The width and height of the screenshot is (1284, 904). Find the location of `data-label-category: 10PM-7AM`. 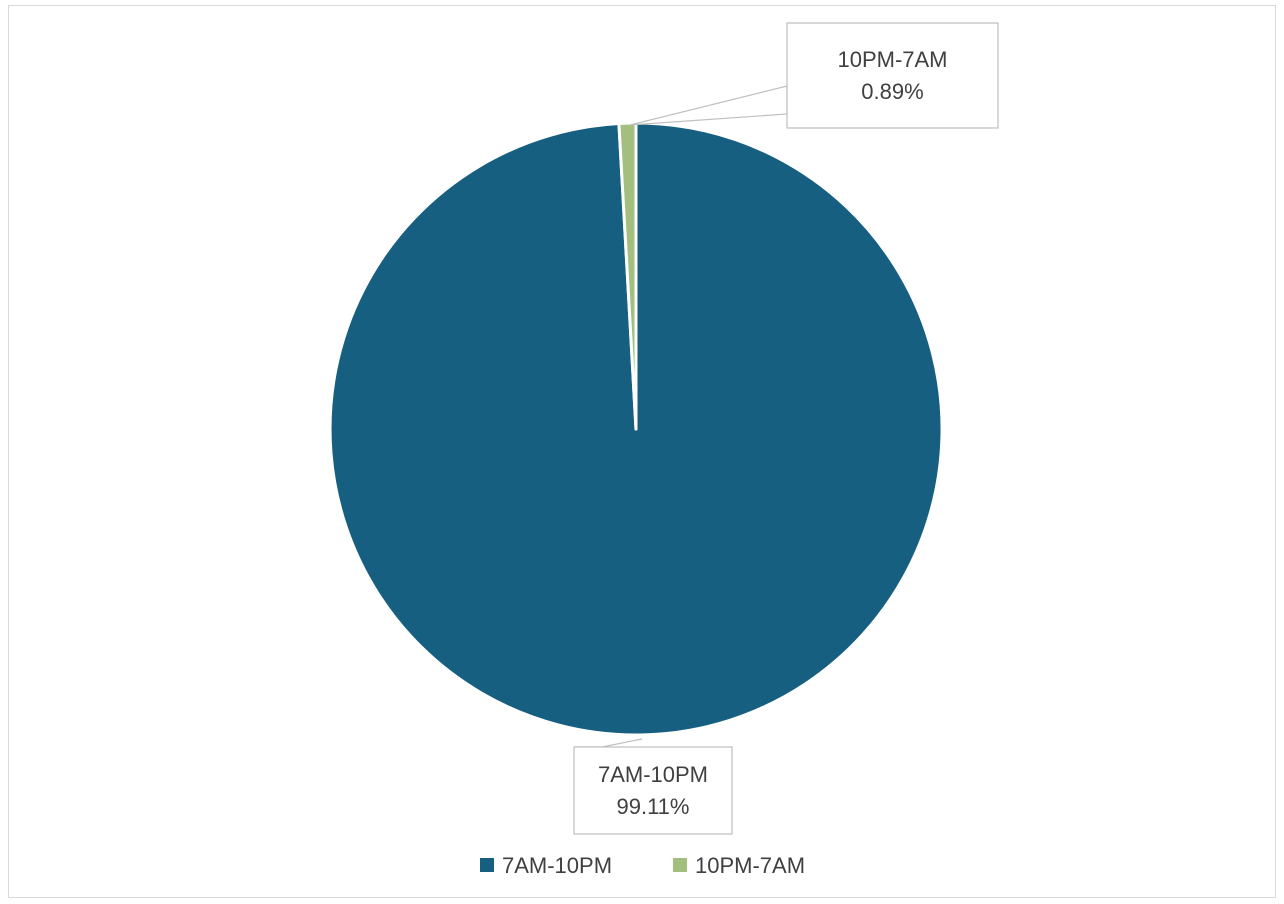

data-label-category: 10PM-7AM is located at coordinates (892, 59).